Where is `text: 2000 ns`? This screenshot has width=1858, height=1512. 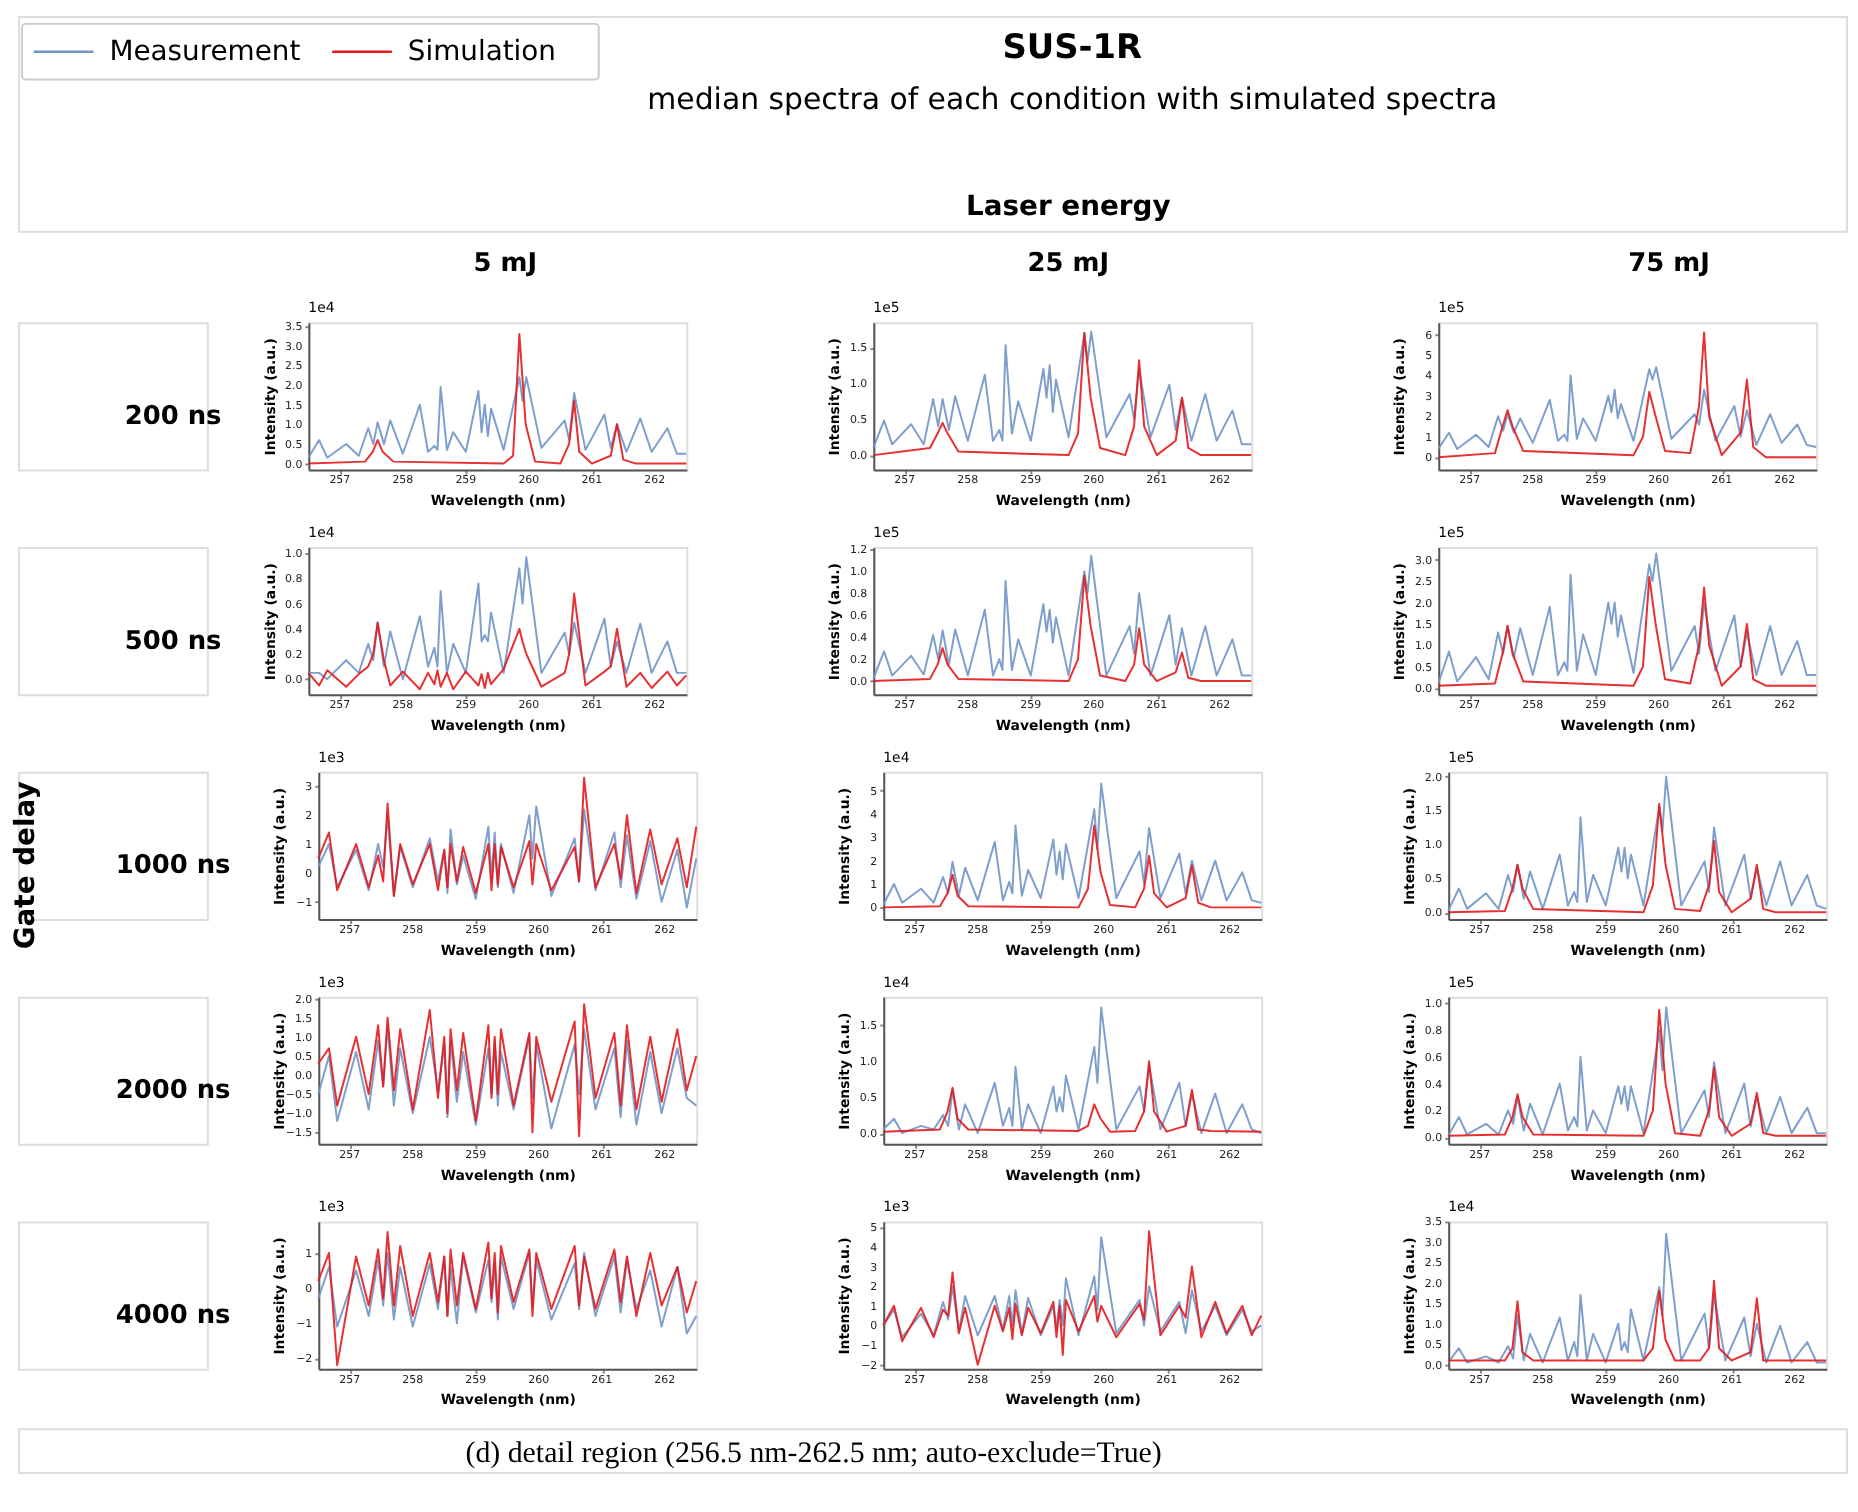 text: 2000 ns is located at coordinates (173, 1091).